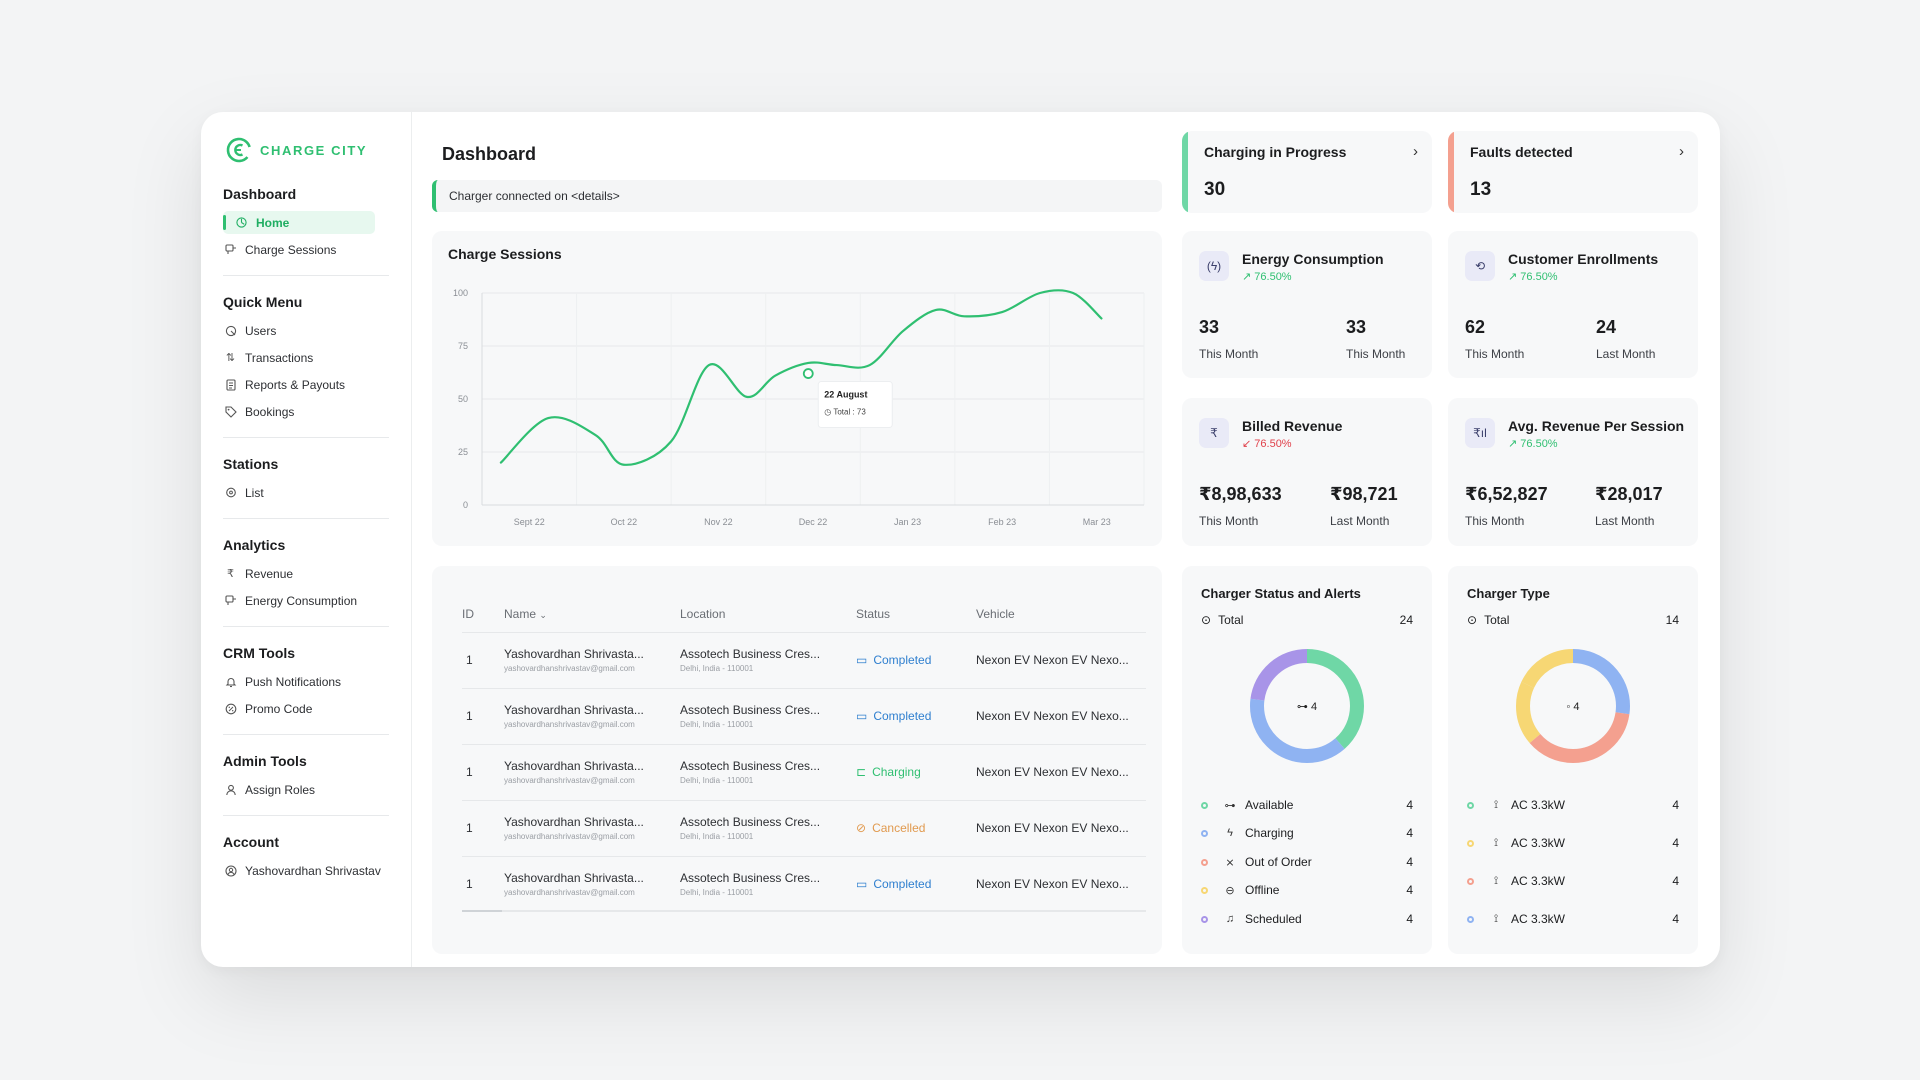  Describe the element at coordinates (1307, 890) in the screenshot. I see `legend-item-offline: ⊖ Offline 4` at that location.